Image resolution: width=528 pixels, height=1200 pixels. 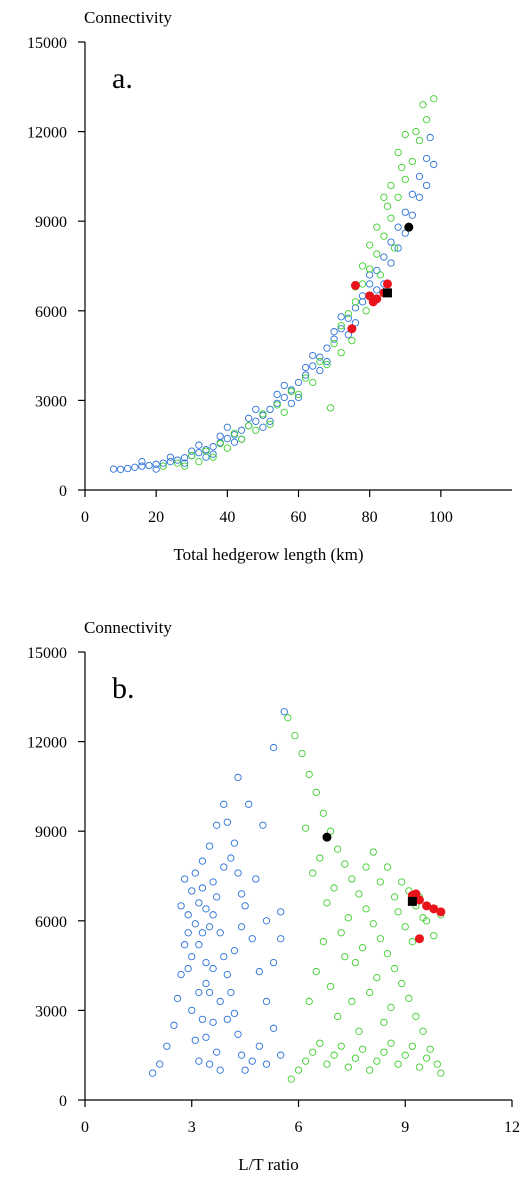 What do you see at coordinates (51, 832) in the screenshot?
I see `y-tick-label: 9000` at bounding box center [51, 832].